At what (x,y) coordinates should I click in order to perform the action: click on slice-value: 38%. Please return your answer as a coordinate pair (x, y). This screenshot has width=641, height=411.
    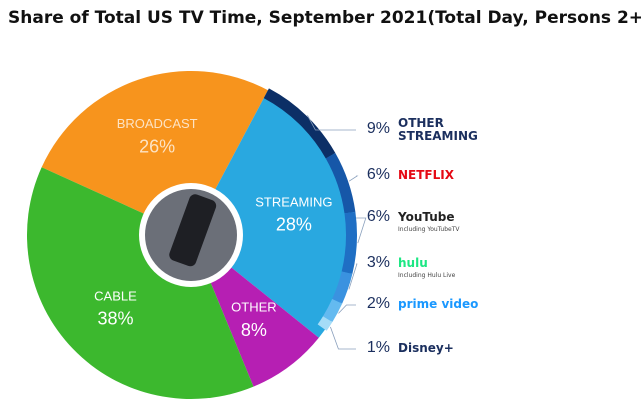
    Looking at the image, I should click on (115, 319).